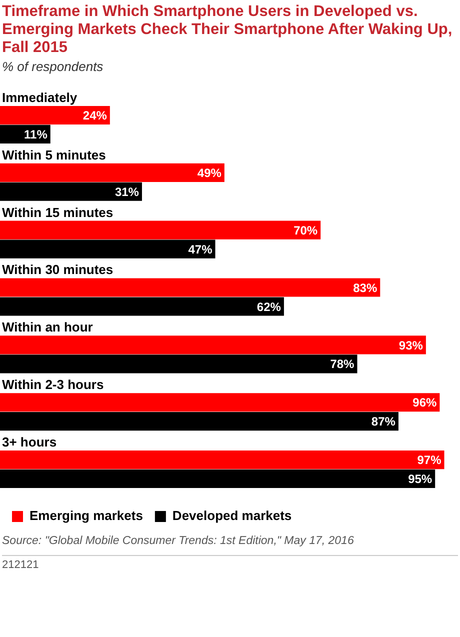 Image resolution: width=460 pixels, height=637 pixels. Describe the element at coordinates (53, 384) in the screenshot. I see `y-tick-label: Within 2-3 hours` at that location.